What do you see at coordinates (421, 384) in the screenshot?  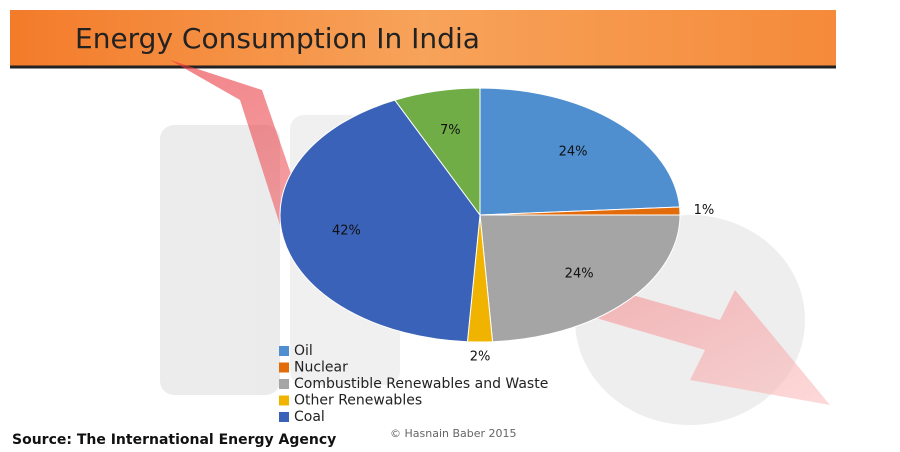 I see `legend-label: Combustible Renewables and Waste` at bounding box center [421, 384].